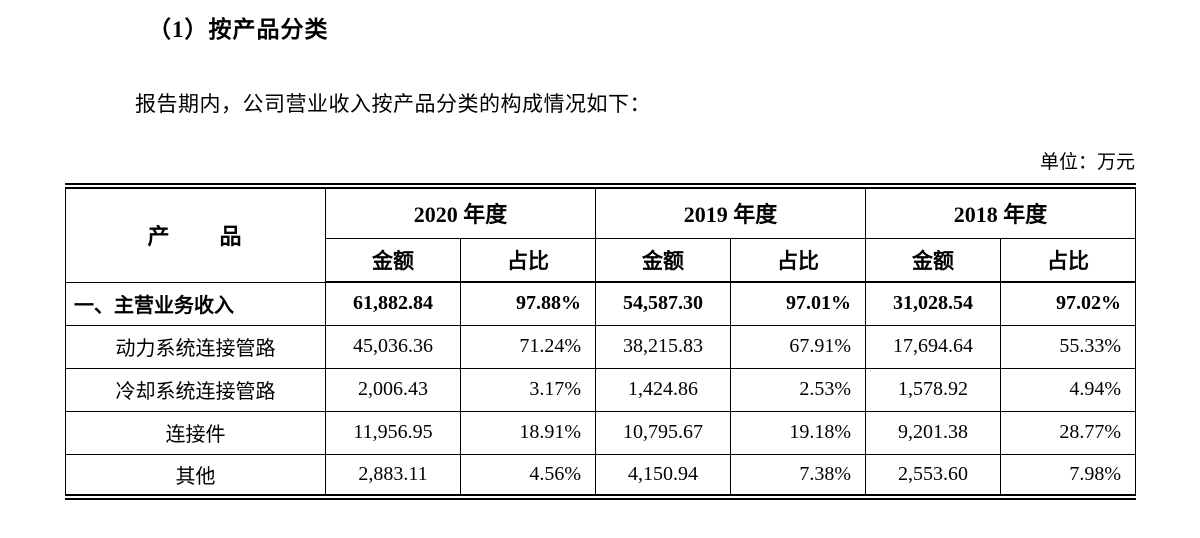 This screenshot has height=538, width=1200. What do you see at coordinates (663, 432) in the screenshot?
I see `amount-cell: 10,795.67` at bounding box center [663, 432].